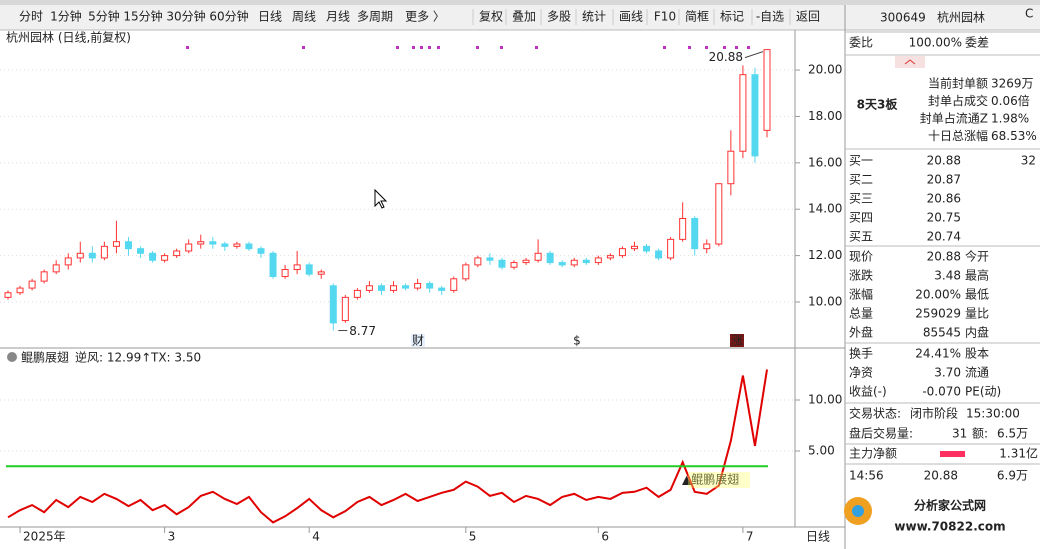 Image resolution: width=1040 pixels, height=549 pixels. Describe the element at coordinates (304, 17) in the screenshot. I see `period-tab: 周线` at that location.